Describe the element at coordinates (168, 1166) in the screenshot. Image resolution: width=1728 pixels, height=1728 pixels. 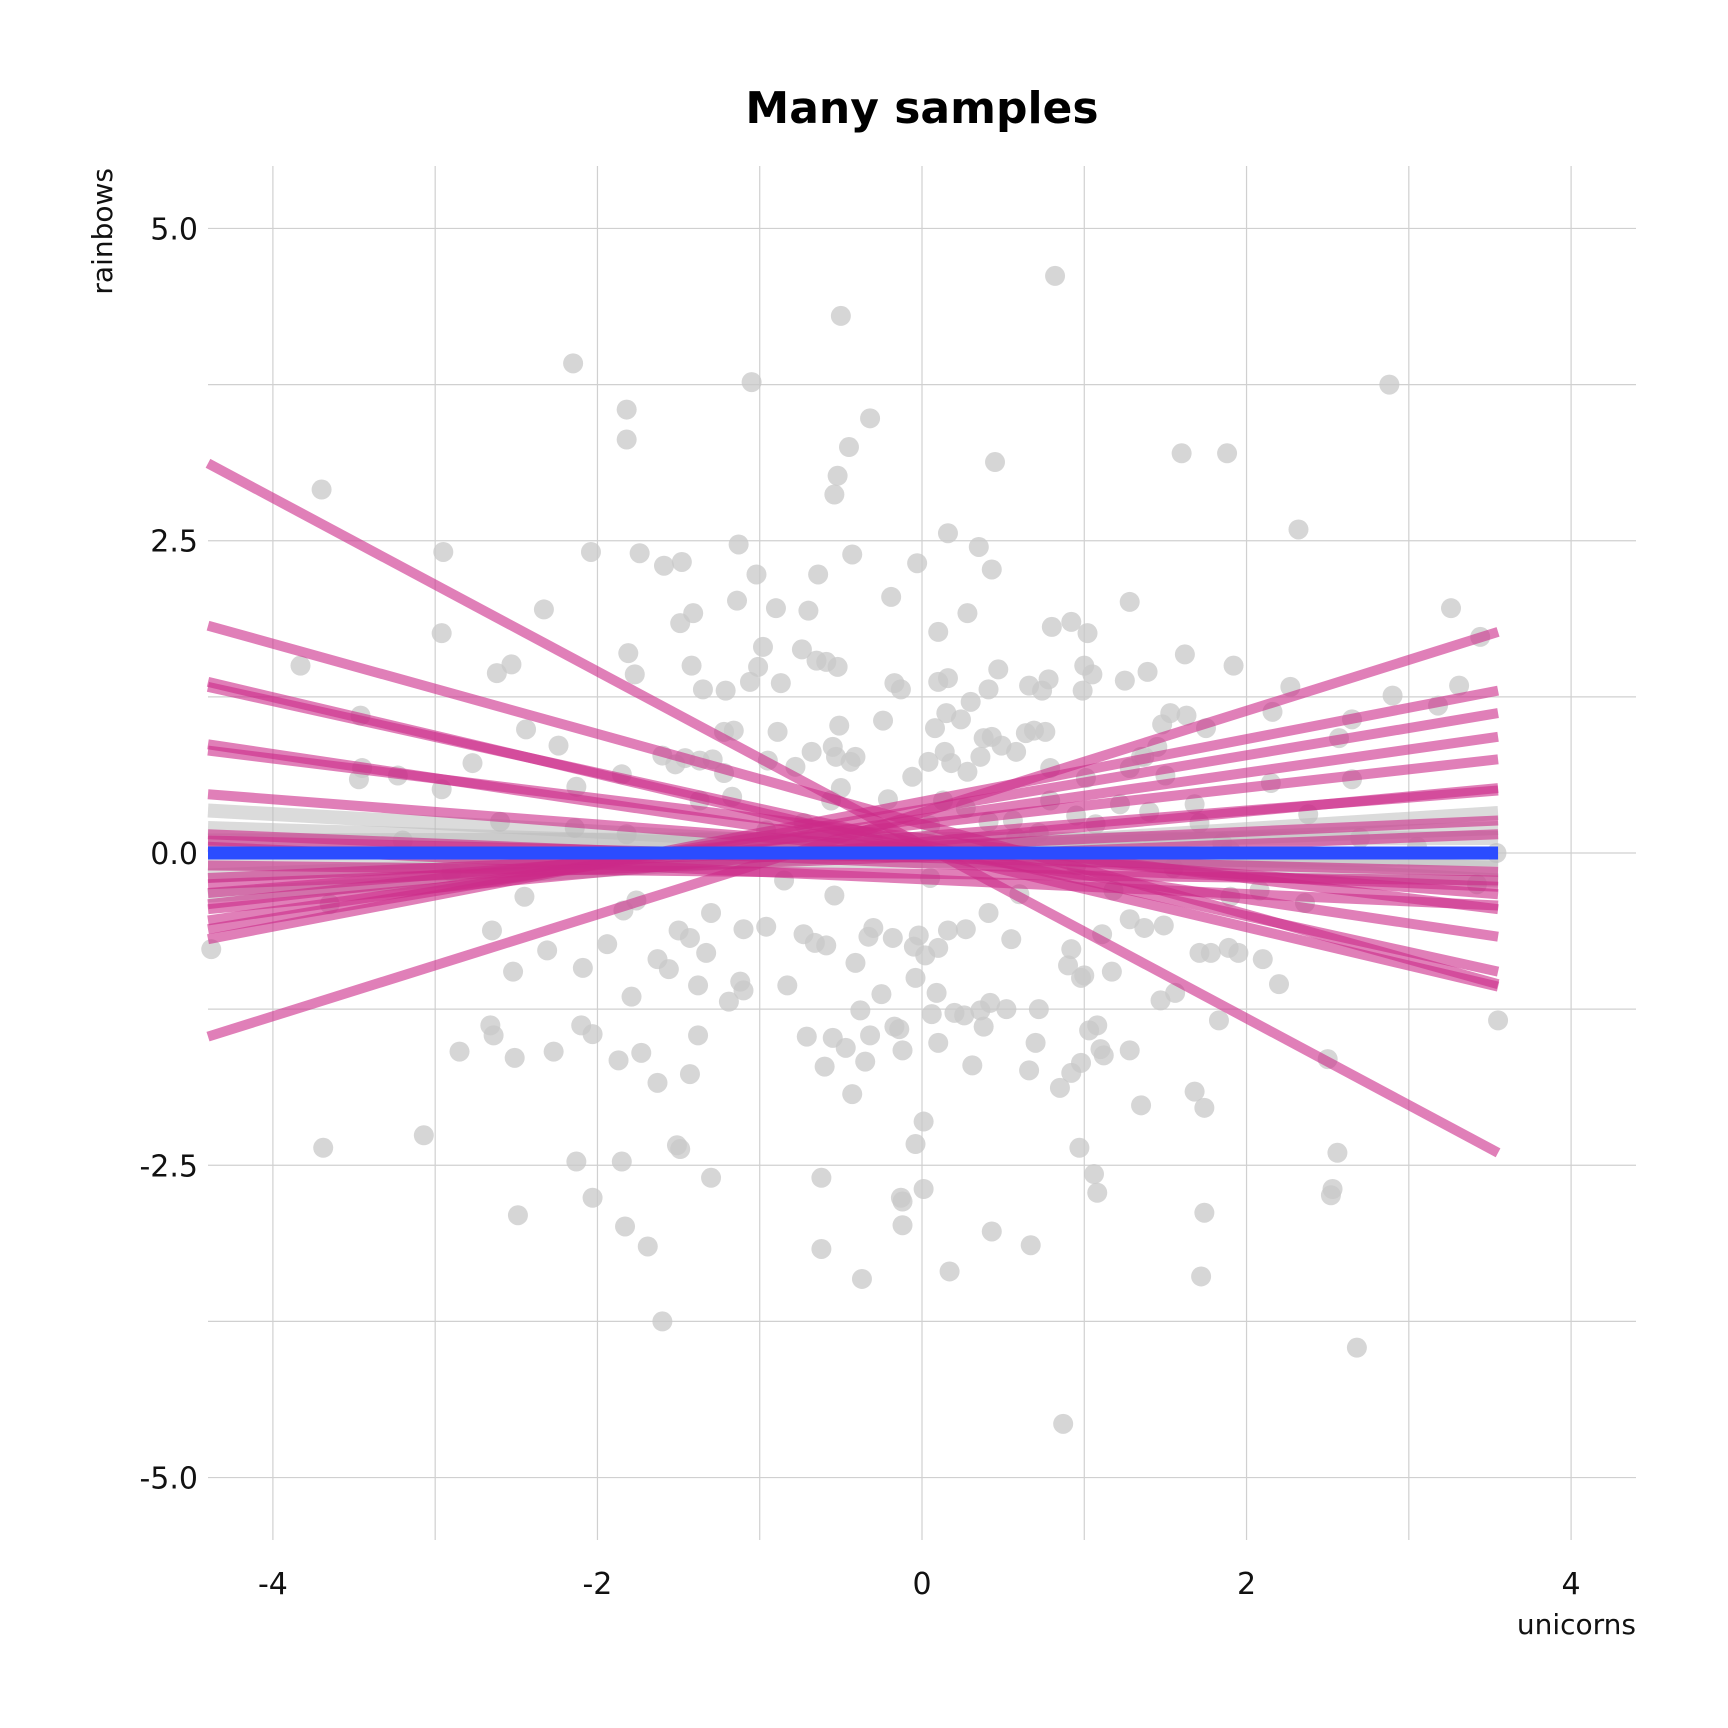
I see `y-tick-label: -2.5` at that location.